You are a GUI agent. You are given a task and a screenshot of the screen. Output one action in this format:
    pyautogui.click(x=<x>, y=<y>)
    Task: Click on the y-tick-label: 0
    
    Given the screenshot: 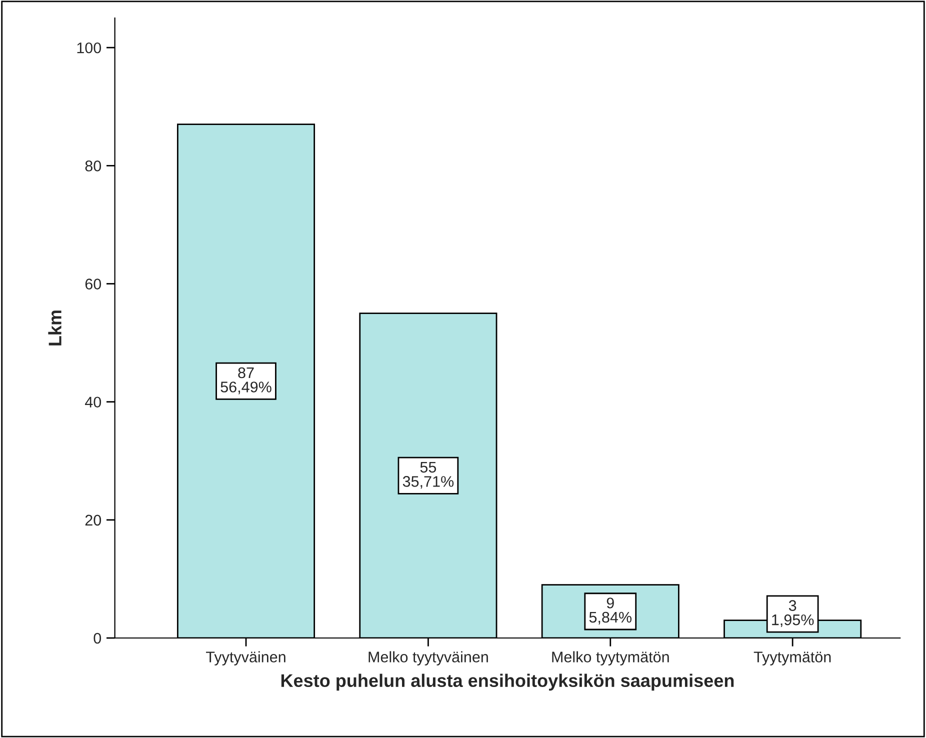 What is the action you would take?
    pyautogui.click(x=98, y=638)
    